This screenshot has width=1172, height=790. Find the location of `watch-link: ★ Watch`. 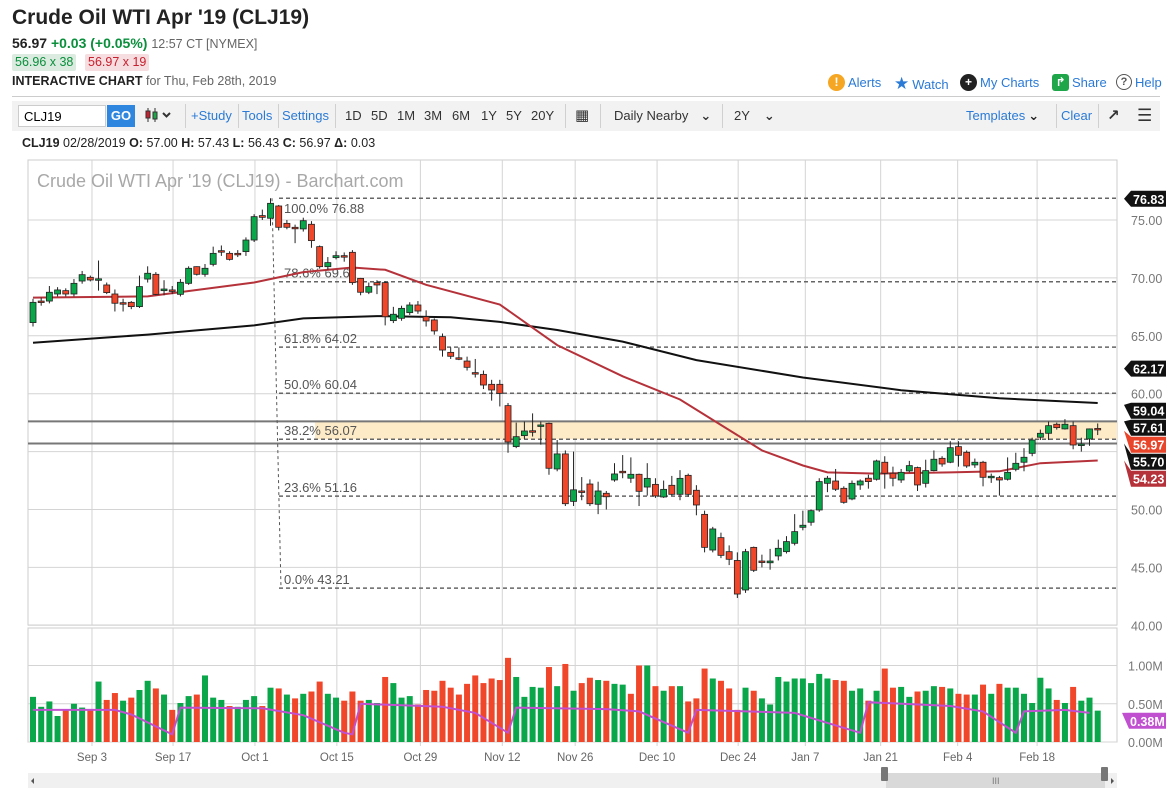

watch-link: ★ Watch is located at coordinates (921, 84).